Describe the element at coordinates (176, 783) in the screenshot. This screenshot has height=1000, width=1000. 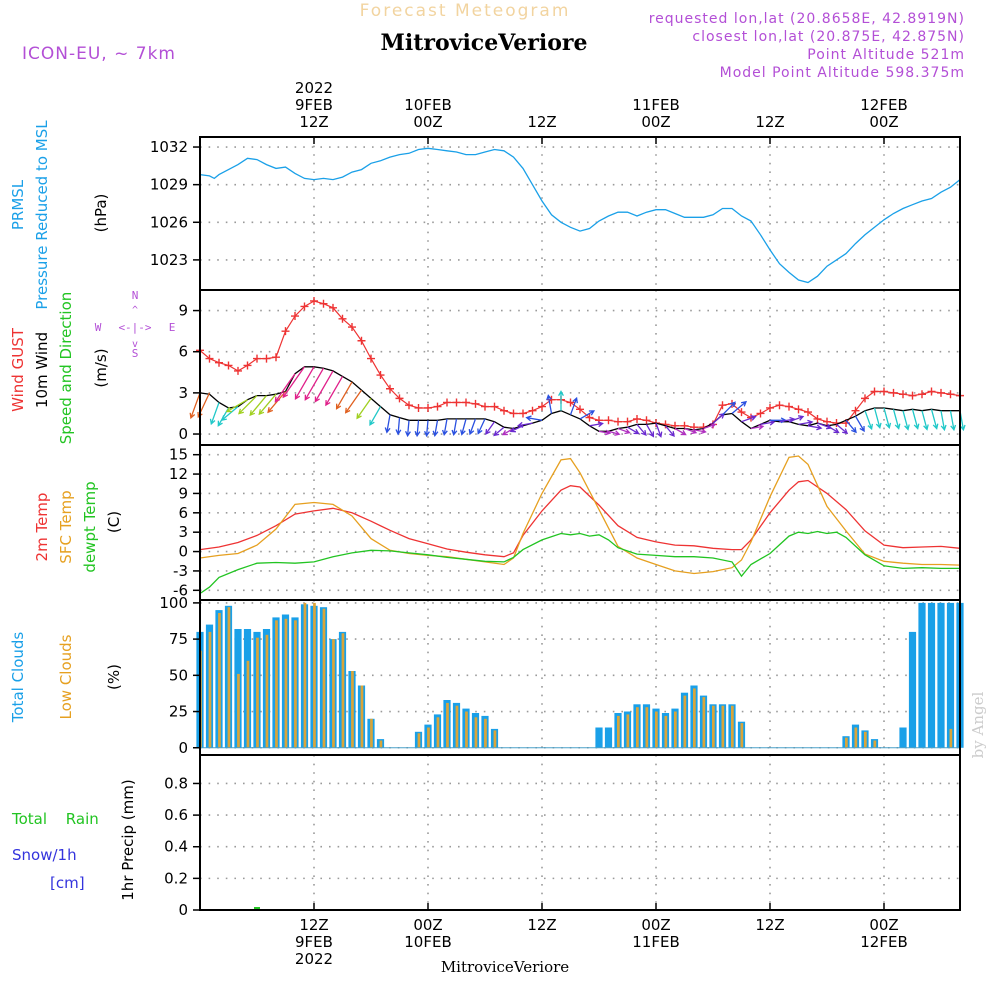
I see `y-tick-label: 0.8` at that location.